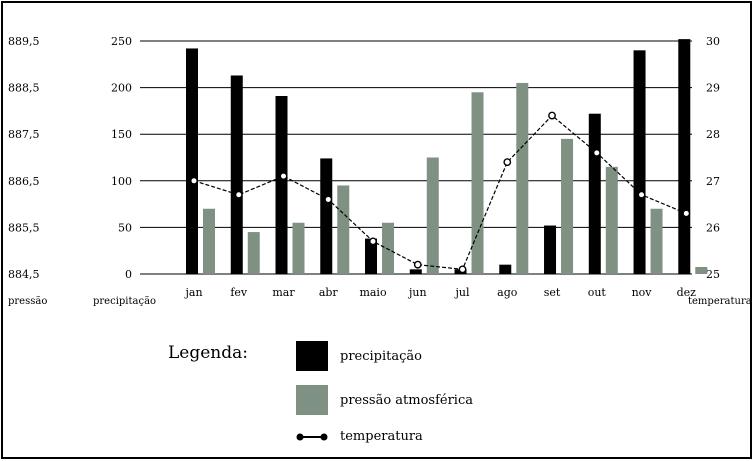 The height and width of the screenshot is (461, 755). I want to click on pressure-tick-label: 887,5, so click(24, 134).